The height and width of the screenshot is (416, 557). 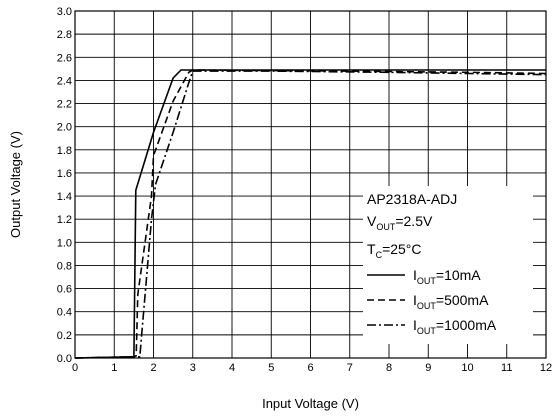 I want to click on tc-value: =25°C, so click(x=401, y=249).